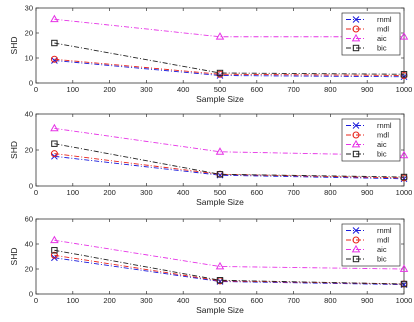  Describe the element at coordinates (29, 114) in the screenshot. I see `y-tick-label: 40` at that location.